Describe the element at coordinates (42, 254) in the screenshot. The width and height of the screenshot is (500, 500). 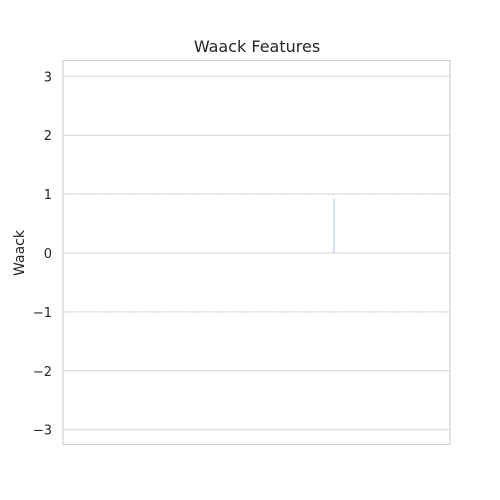
I see `y-tick-labels: 3 2 1 0 −1 −2 −3` at that location.